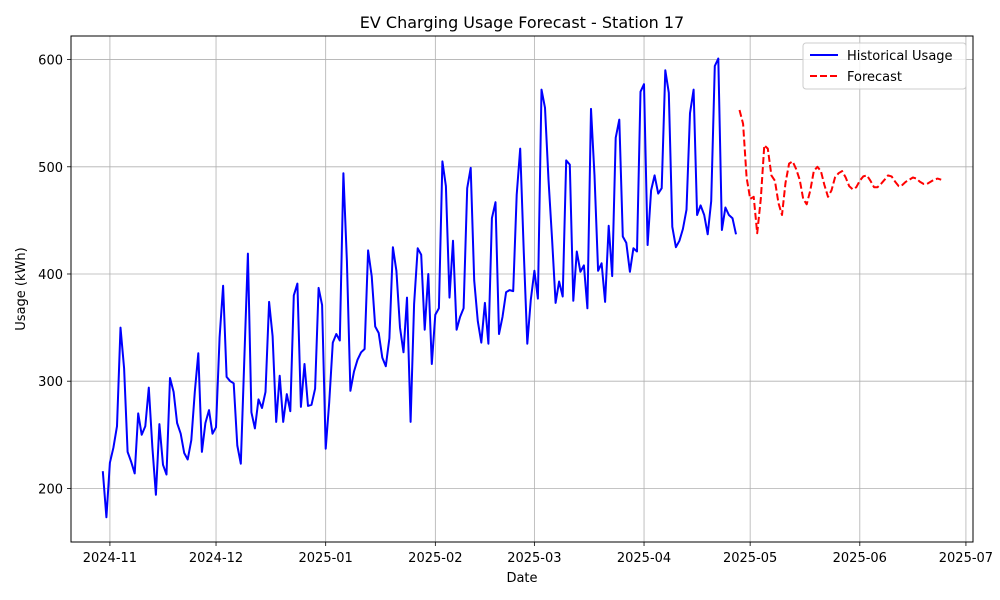  I want to click on x-tick-label: 2025-01, so click(326, 558).